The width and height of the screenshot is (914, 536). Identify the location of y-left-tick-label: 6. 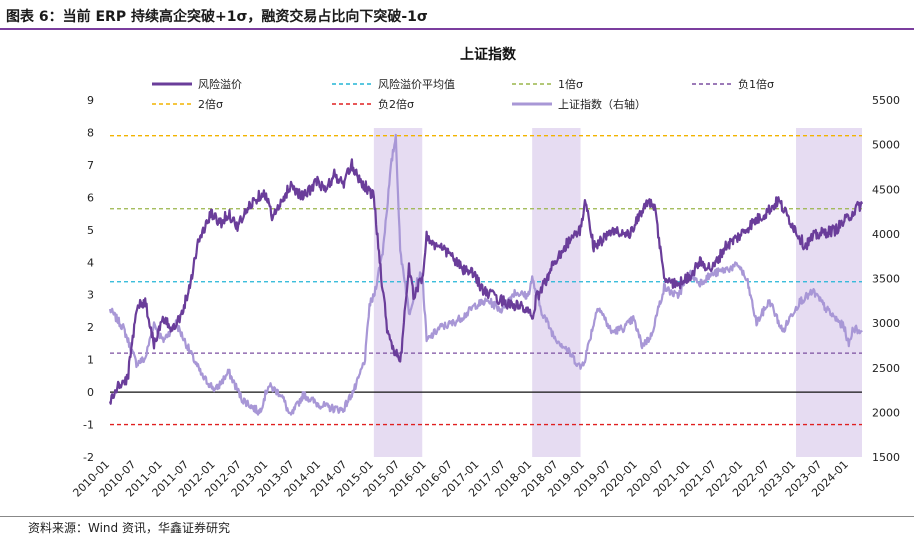
(90, 197).